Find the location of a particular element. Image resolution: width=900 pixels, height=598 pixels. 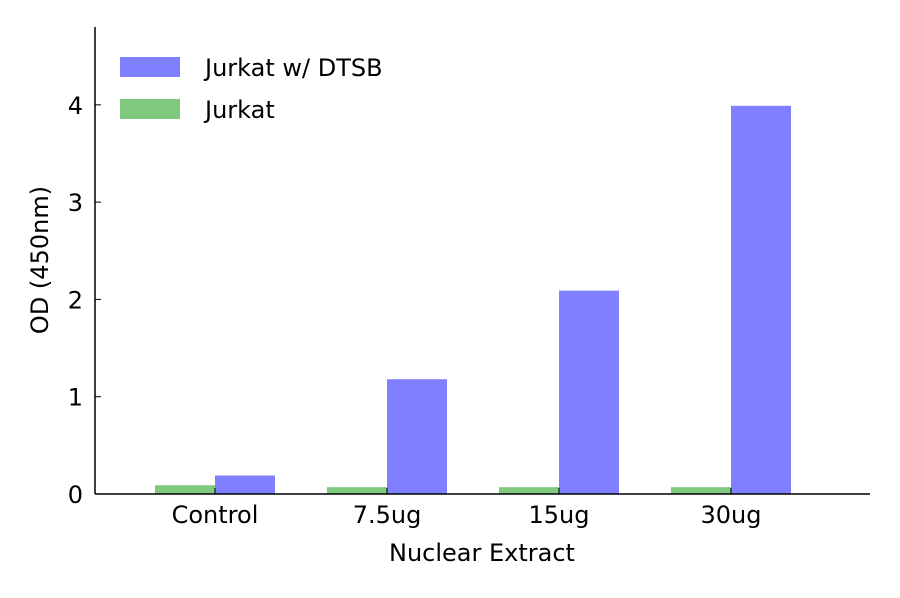

y-tick-label: 1 is located at coordinates (75, 398).